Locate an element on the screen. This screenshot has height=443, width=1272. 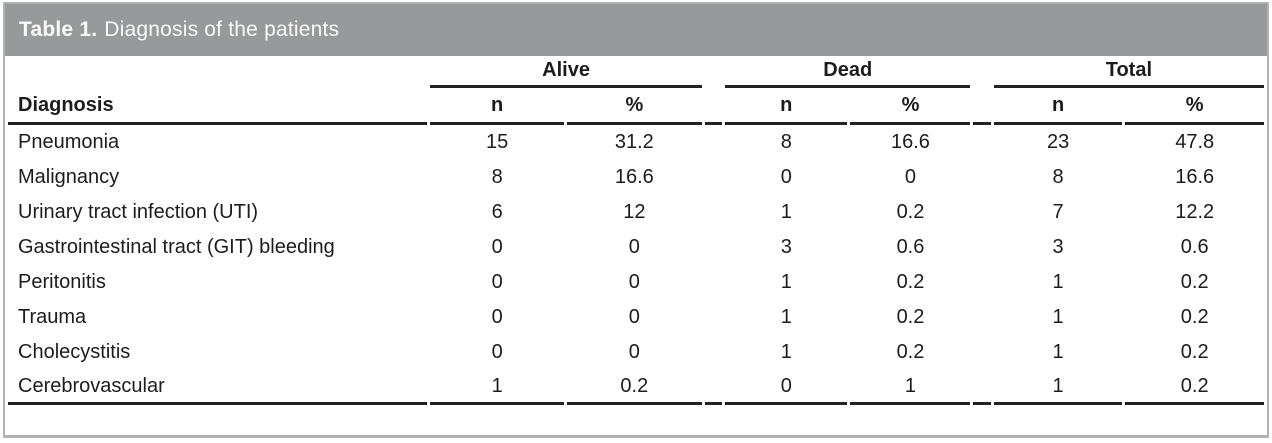
table-title-text: Diagnosis of the patients is located at coordinates (222, 29).